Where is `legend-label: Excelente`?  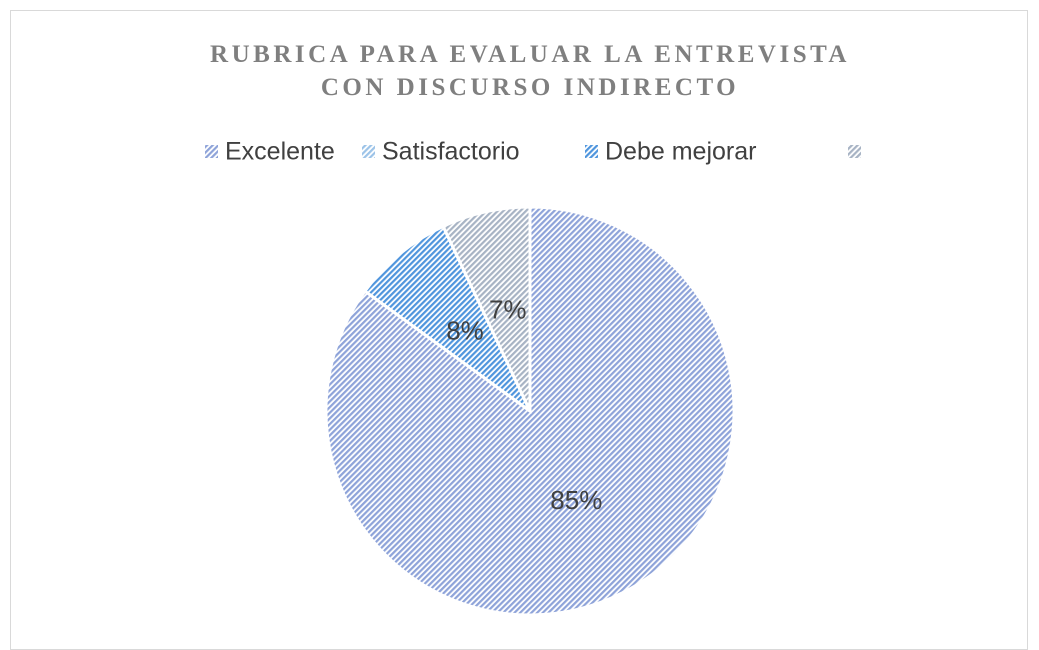
legend-label: Excelente is located at coordinates (280, 152).